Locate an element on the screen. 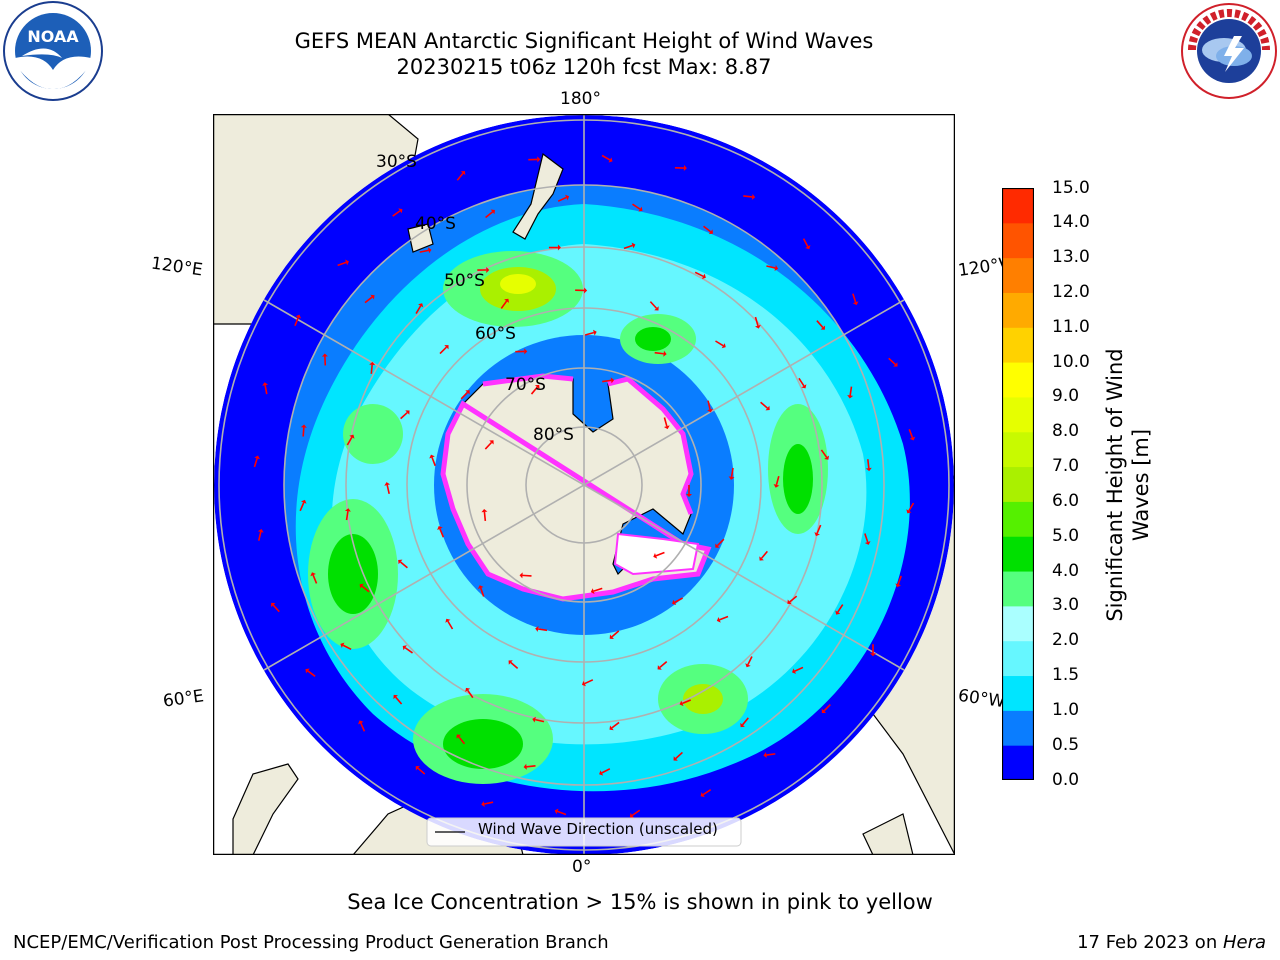  nws-logo is located at coordinates (1229, 51).